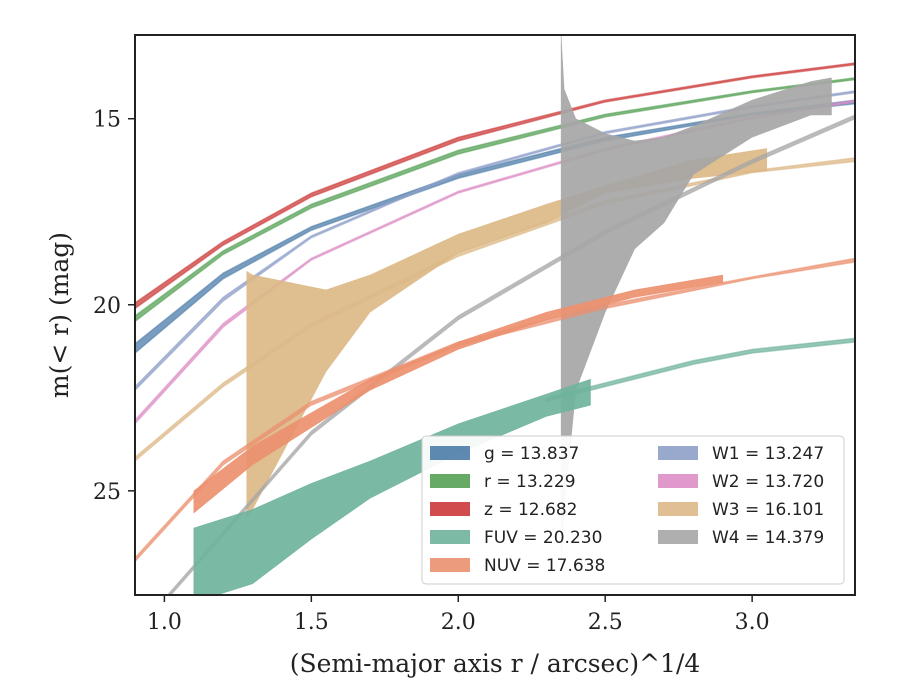 The height and width of the screenshot is (700, 900). I want to click on y-tick-label: 15, so click(107, 120).